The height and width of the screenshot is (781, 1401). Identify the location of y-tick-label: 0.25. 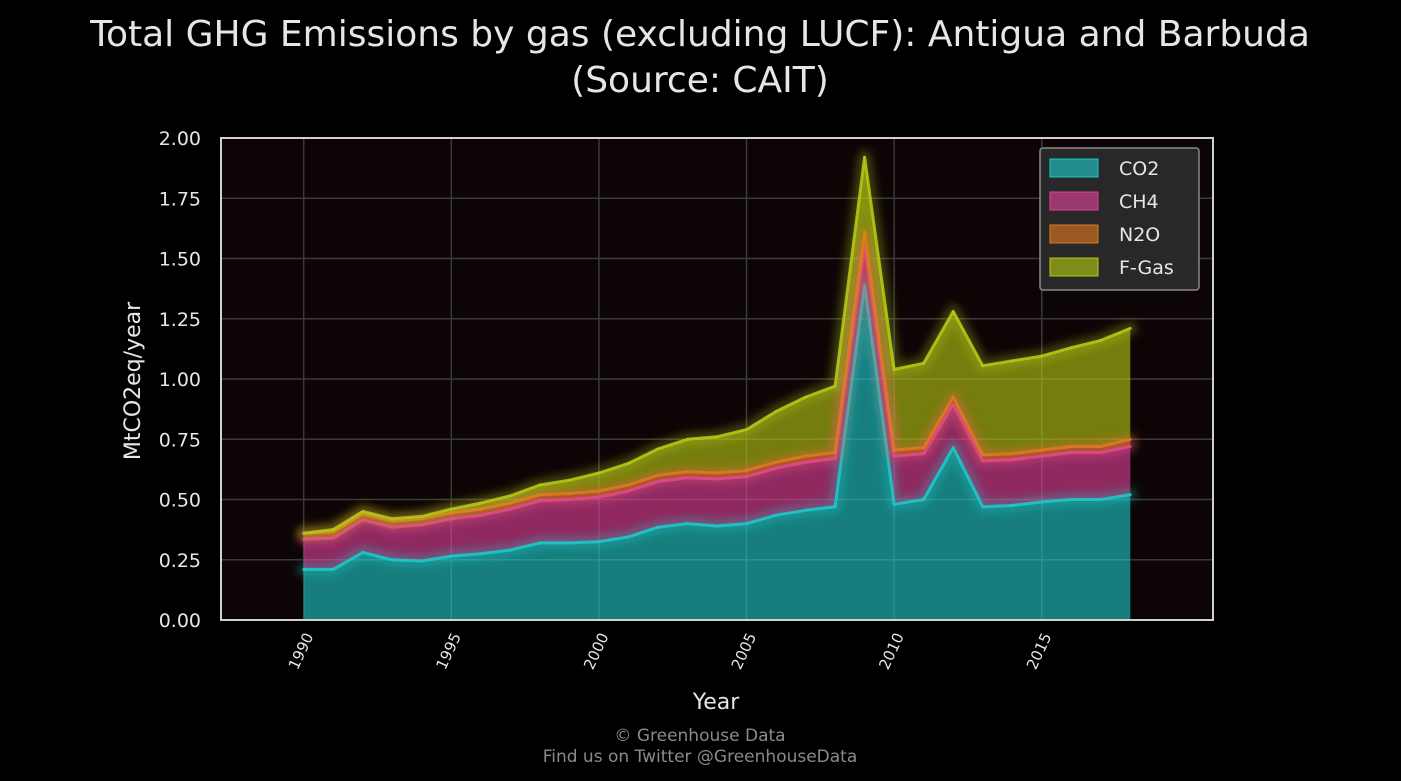
(180, 561).